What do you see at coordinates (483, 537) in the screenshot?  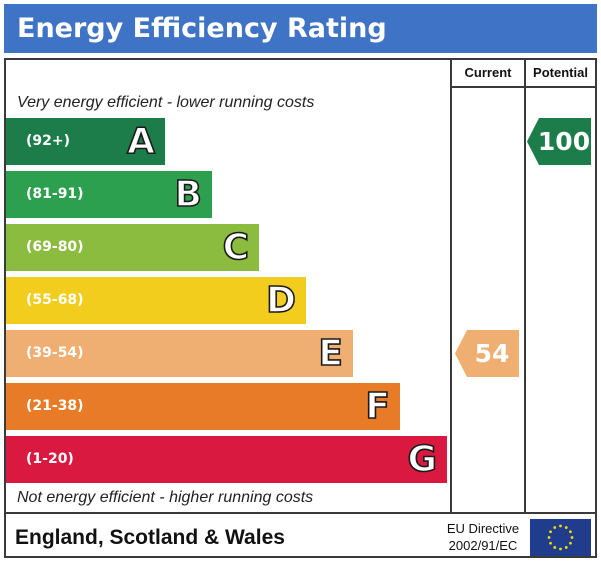 I see `eu-directive-label: EU Directive 2002/91/EC` at bounding box center [483, 537].